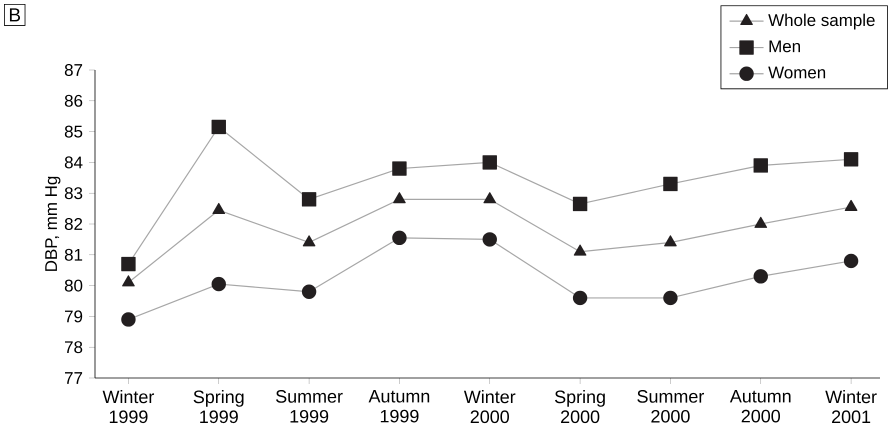  What do you see at coordinates (73, 162) in the screenshot?
I see `y-tick-label: 84` at bounding box center [73, 162].